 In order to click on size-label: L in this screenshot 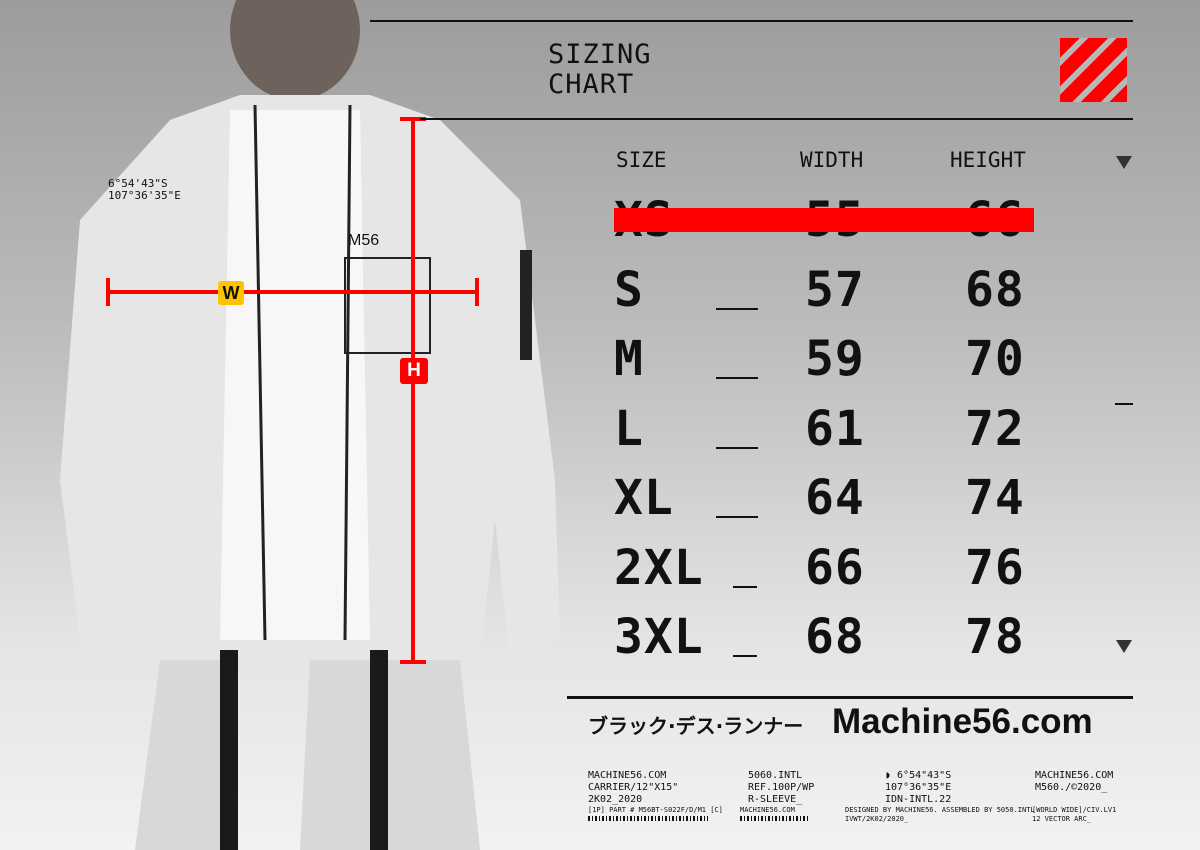, I will do `click(629, 428)`.